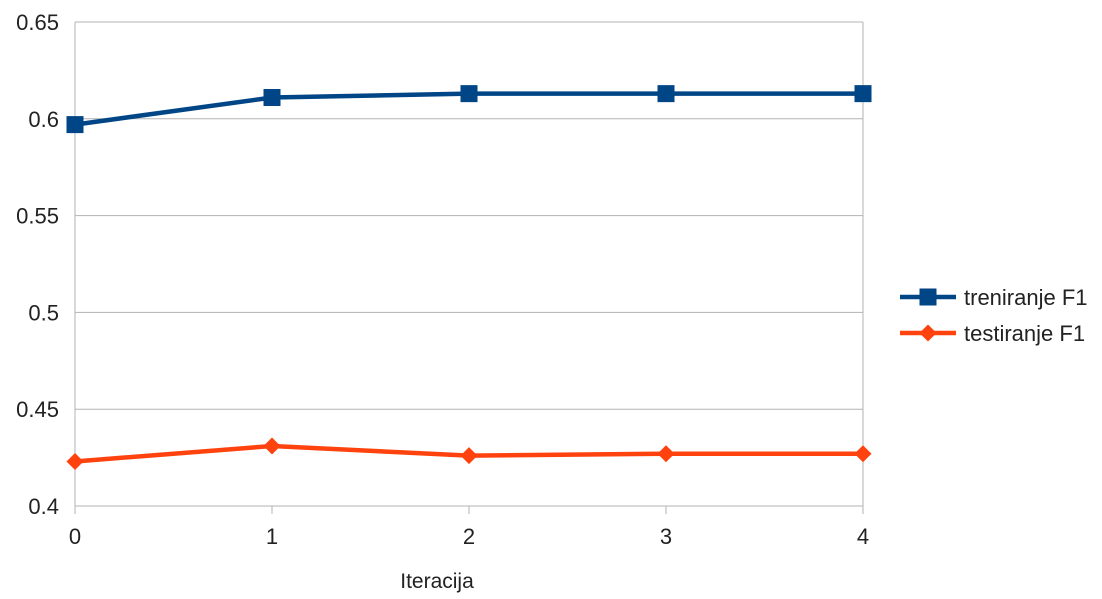 Image resolution: width=1102 pixels, height=599 pixels. Describe the element at coordinates (666, 536) in the screenshot. I see `x-tick-label: 3` at that location.